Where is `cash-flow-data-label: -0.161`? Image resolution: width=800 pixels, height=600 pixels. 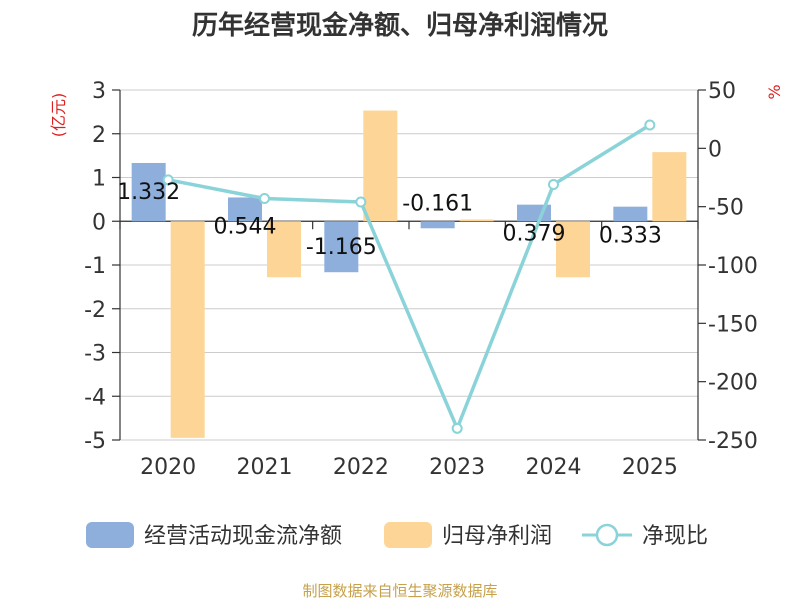 cash-flow-data-label: -0.161 is located at coordinates (437, 203).